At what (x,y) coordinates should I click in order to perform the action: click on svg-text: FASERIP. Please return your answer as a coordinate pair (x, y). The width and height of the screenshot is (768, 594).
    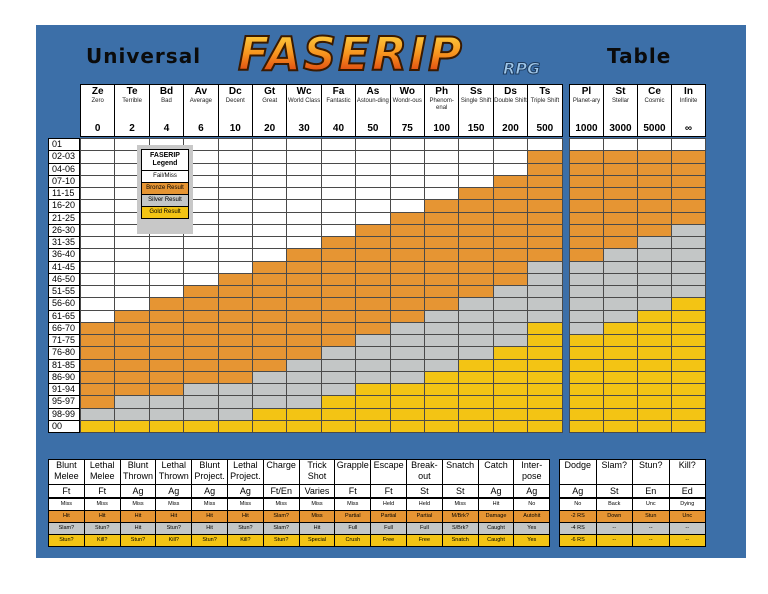
    Looking at the image, I should click on (351, 53).